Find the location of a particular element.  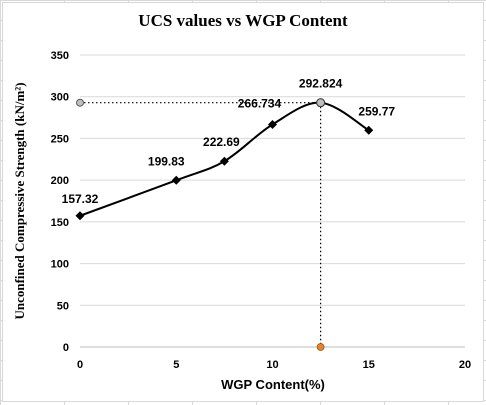

y-tick-label-50: 50 is located at coordinates (63, 306).